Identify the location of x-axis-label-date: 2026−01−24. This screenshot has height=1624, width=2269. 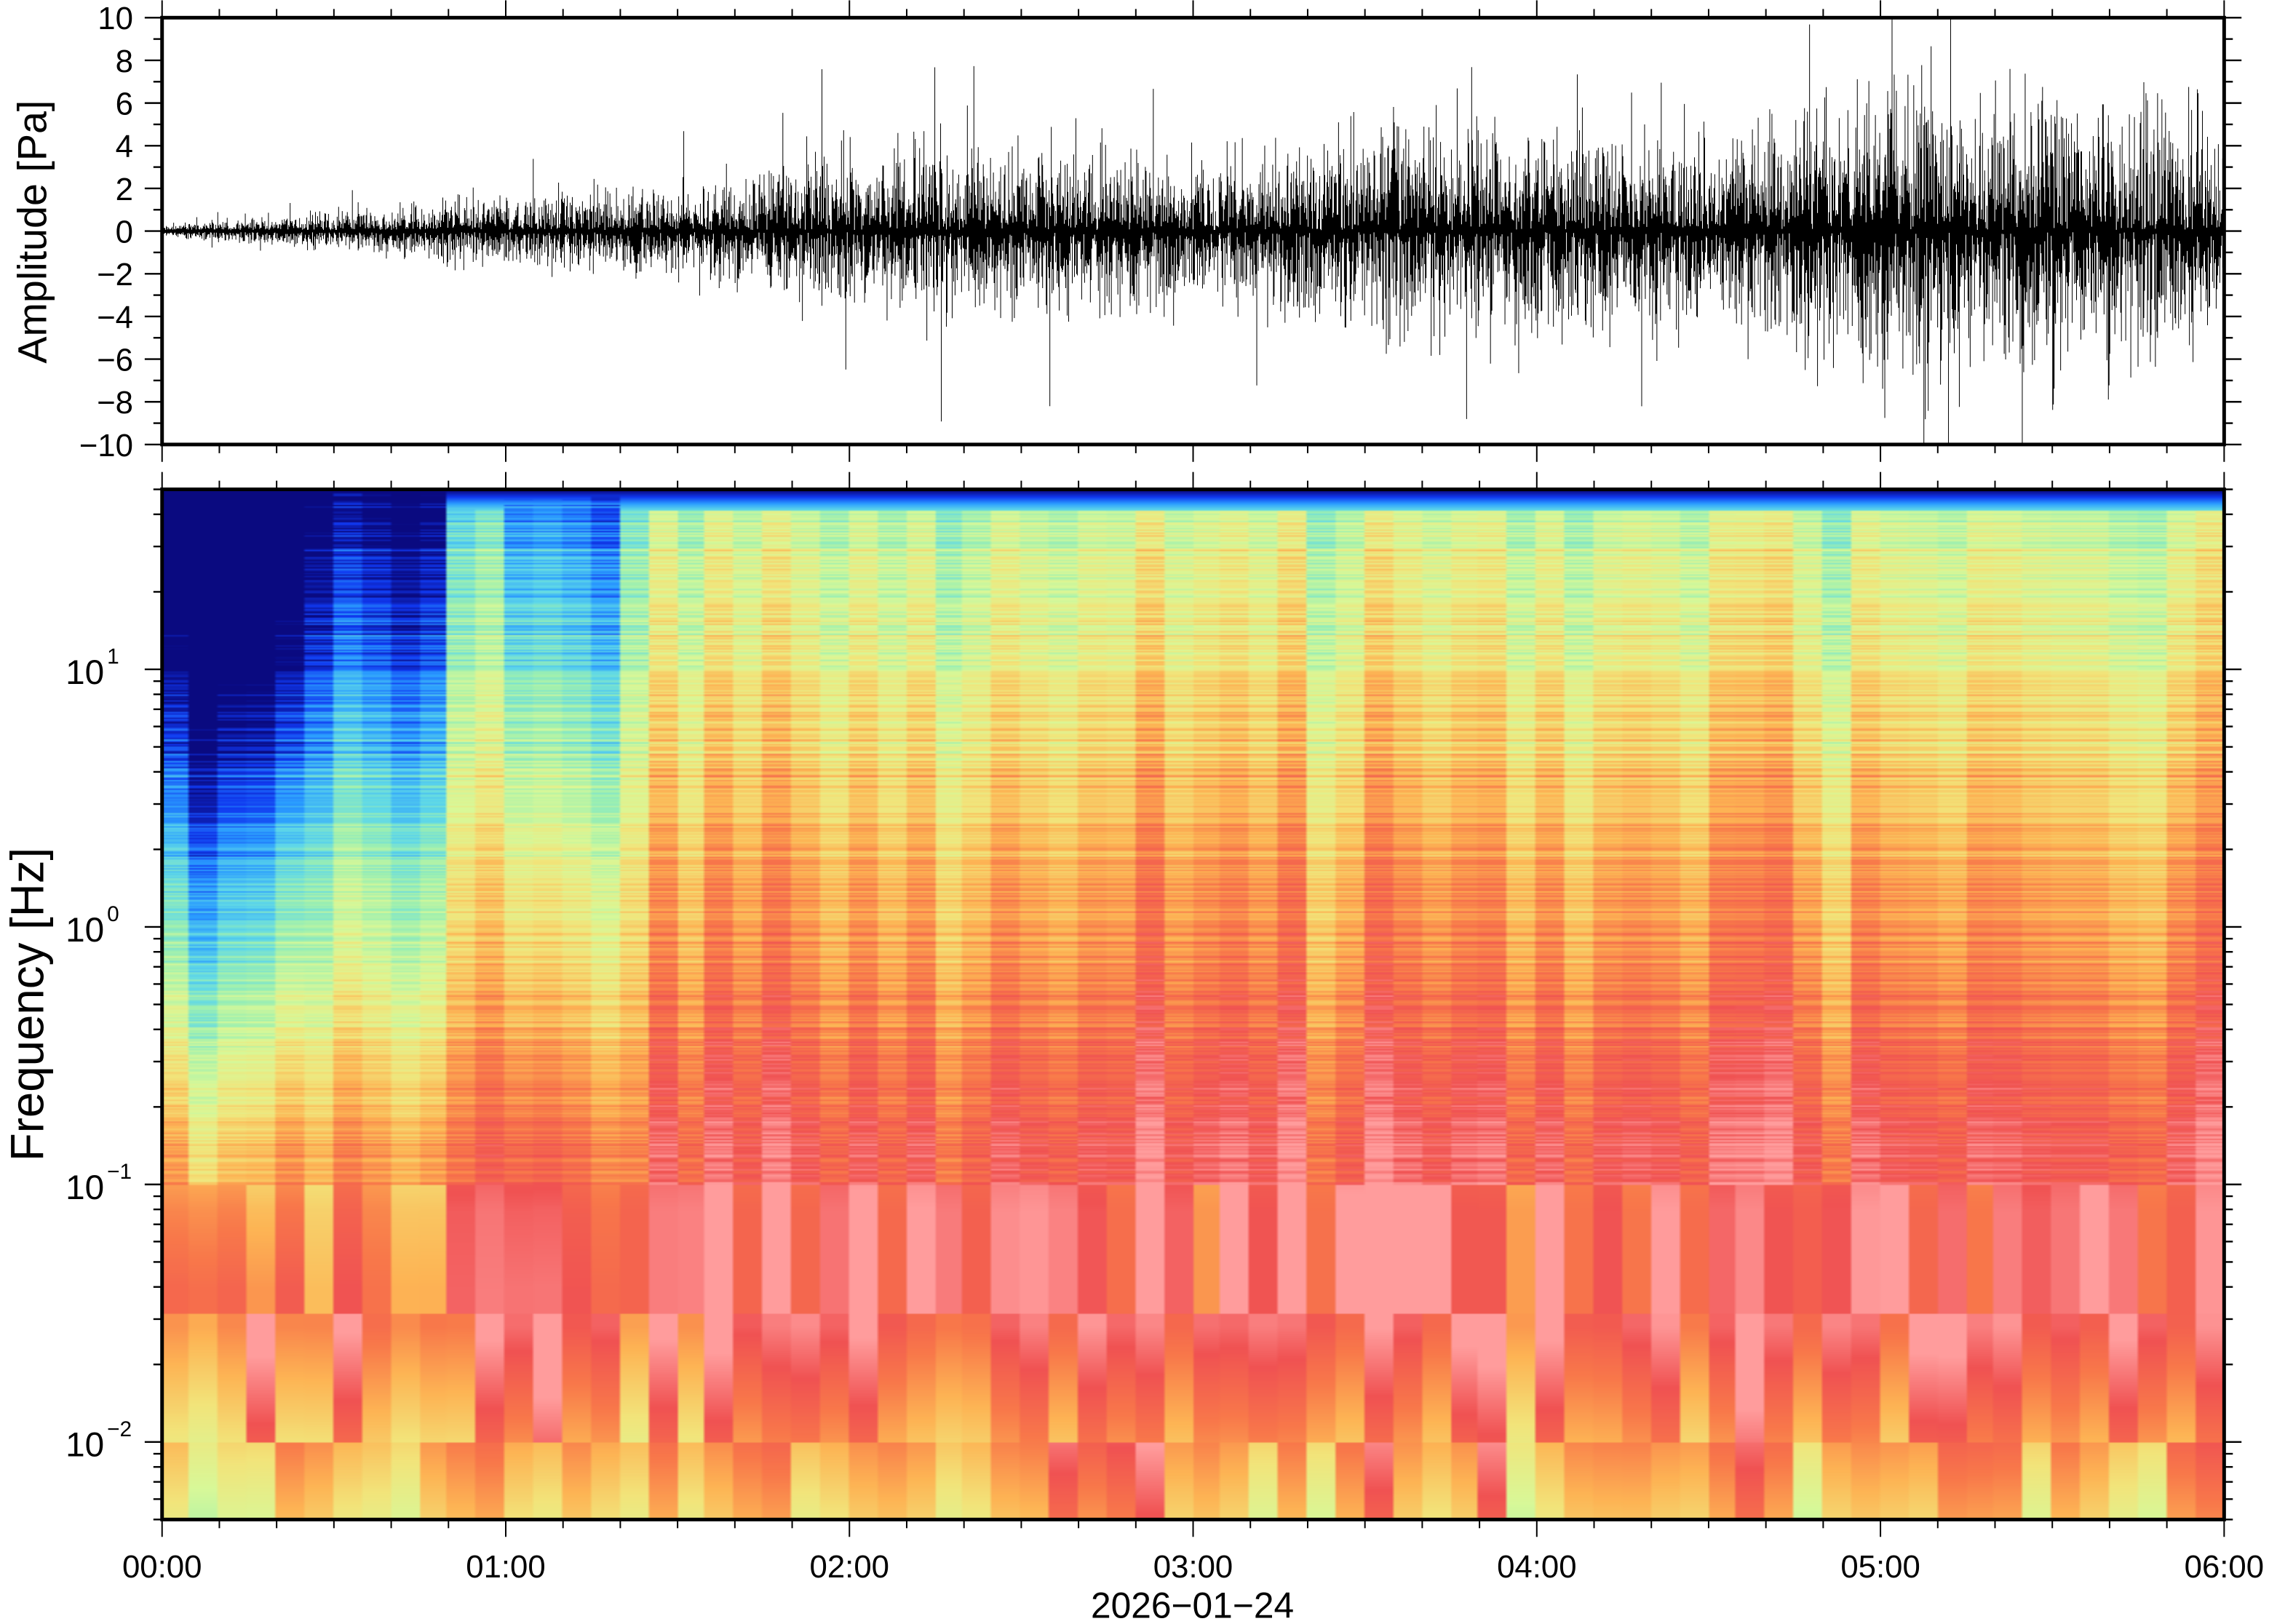
(1192, 1604).